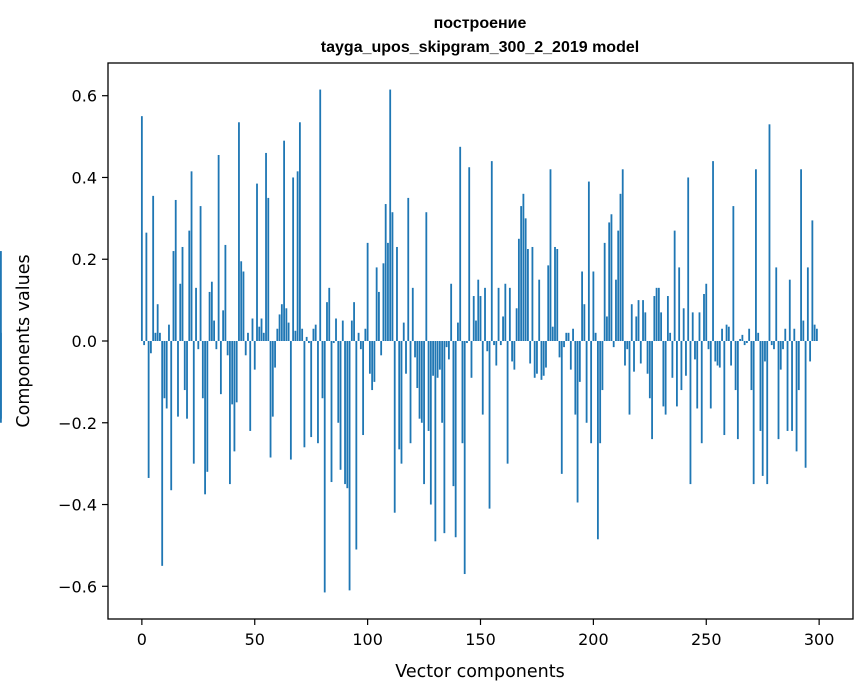  I want to click on x-tick-label: 150, so click(480, 639).